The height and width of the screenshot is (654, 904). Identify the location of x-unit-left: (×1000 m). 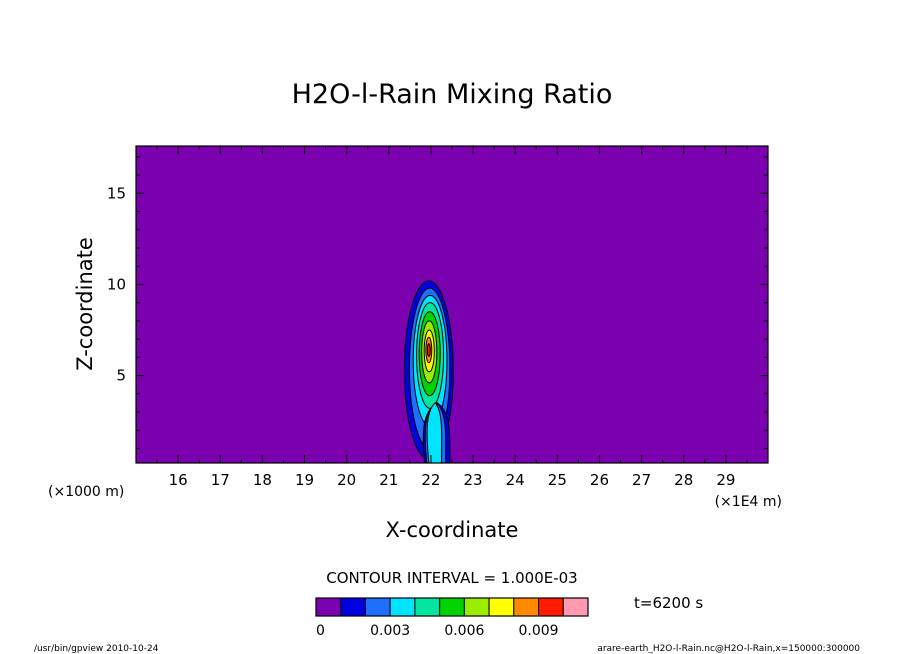
(86, 492).